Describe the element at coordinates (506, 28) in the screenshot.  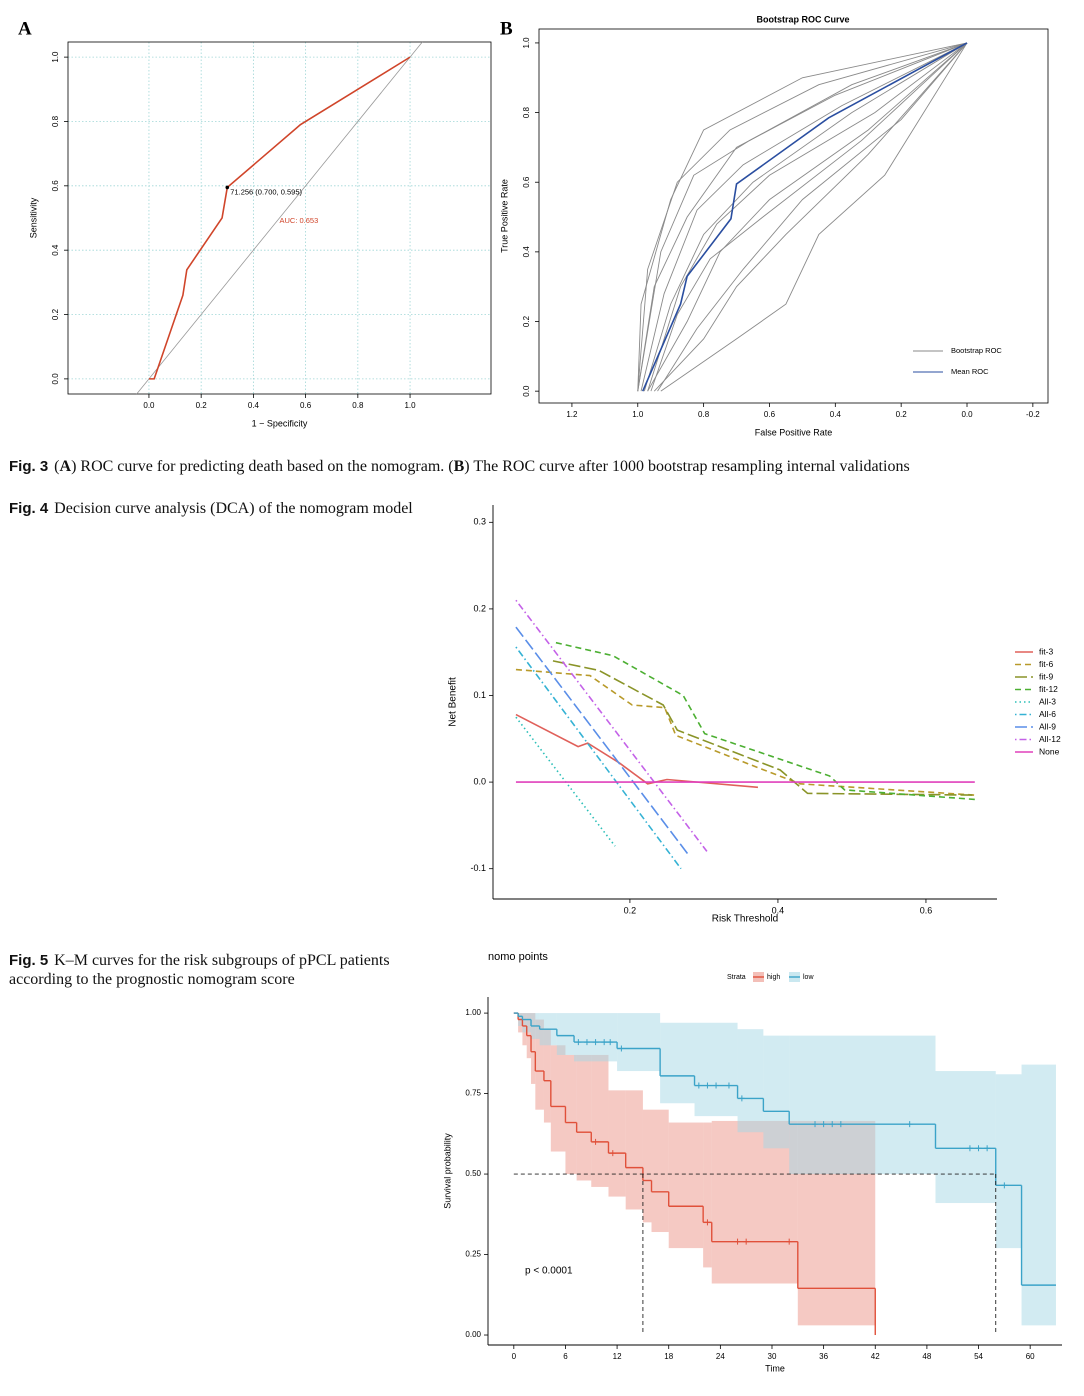
I see `panel-label: B` at that location.